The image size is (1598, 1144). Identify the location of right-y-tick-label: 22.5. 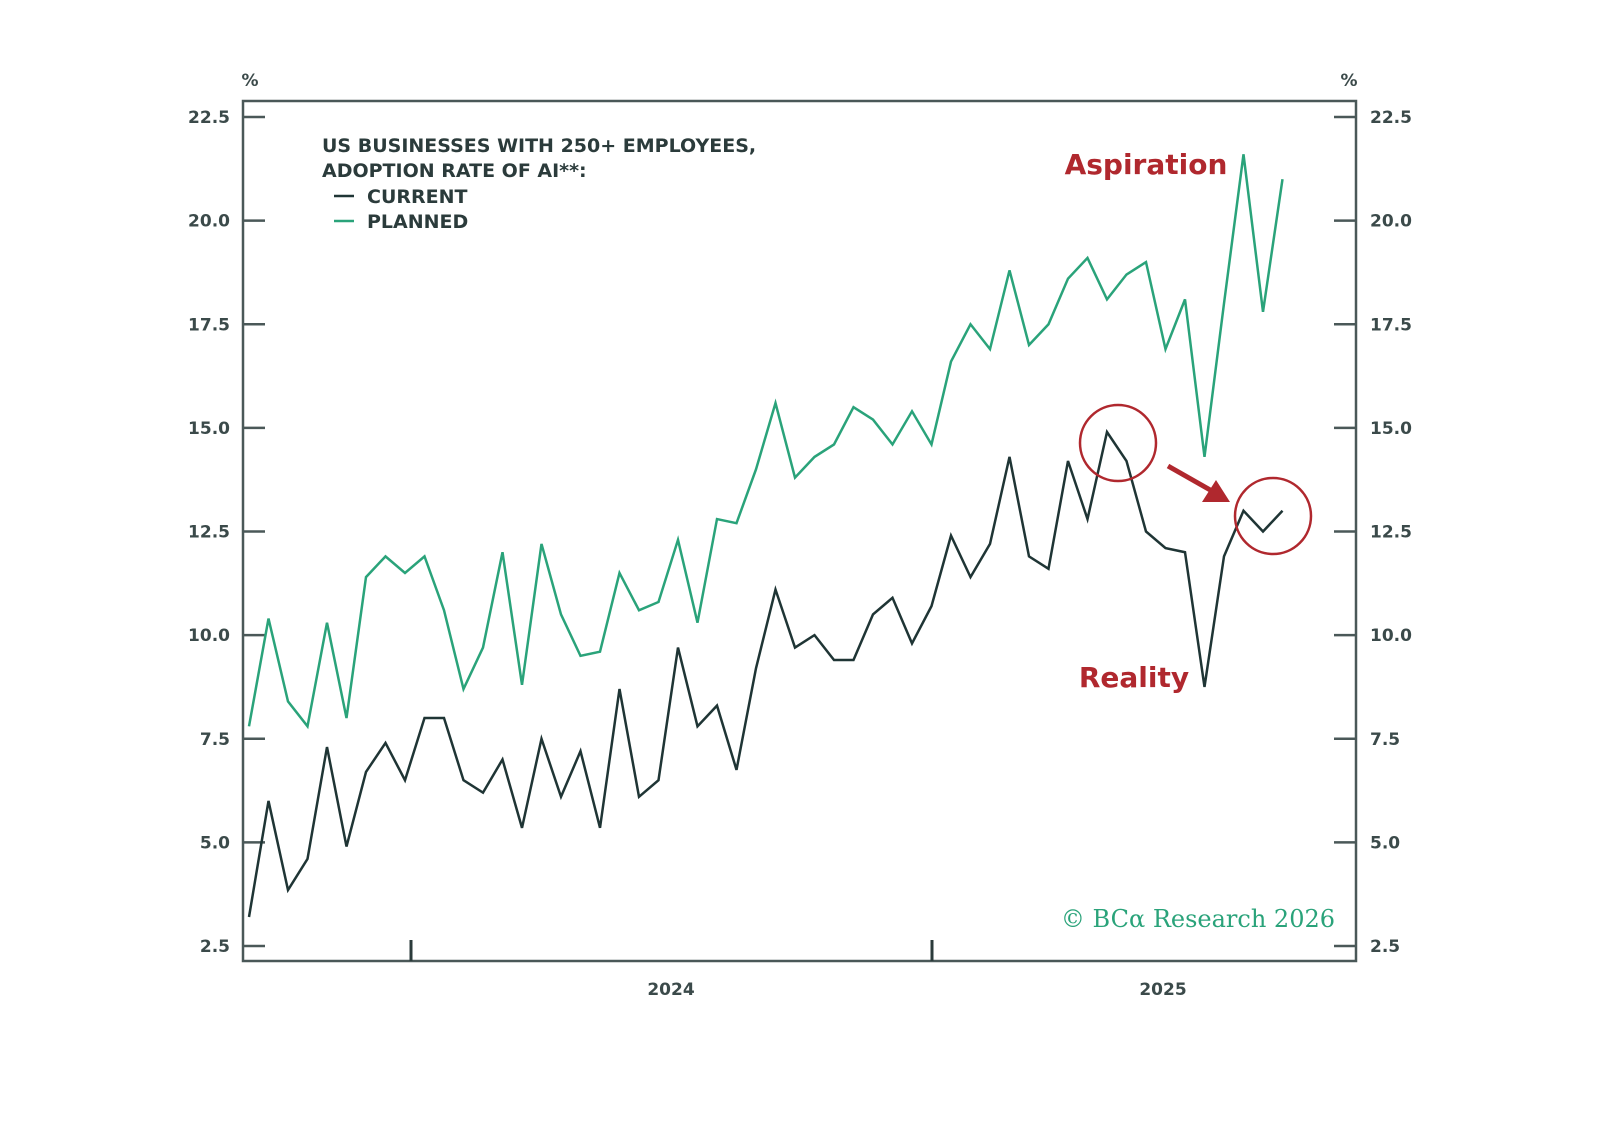
(1391, 118).